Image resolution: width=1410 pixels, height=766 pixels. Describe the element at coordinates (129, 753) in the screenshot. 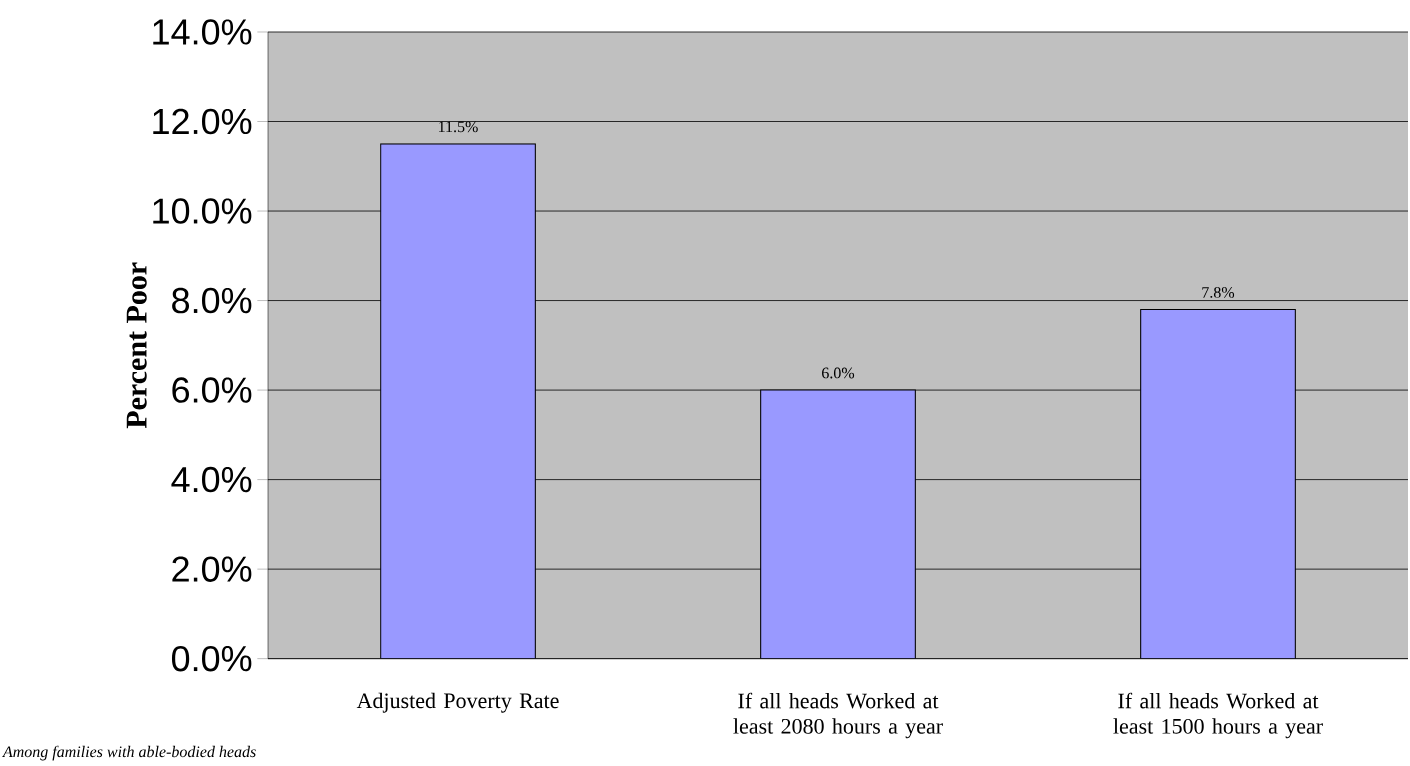

I see `text: Among families with able-bodied heads` at that location.